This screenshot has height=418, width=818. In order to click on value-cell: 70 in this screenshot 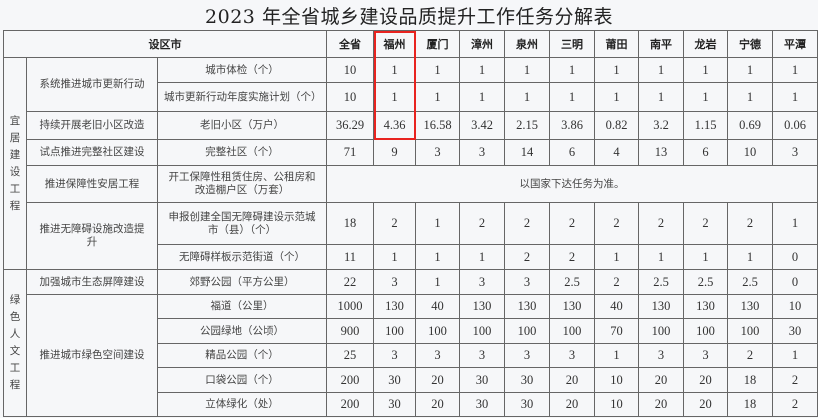, I will do `click(617, 331)`.